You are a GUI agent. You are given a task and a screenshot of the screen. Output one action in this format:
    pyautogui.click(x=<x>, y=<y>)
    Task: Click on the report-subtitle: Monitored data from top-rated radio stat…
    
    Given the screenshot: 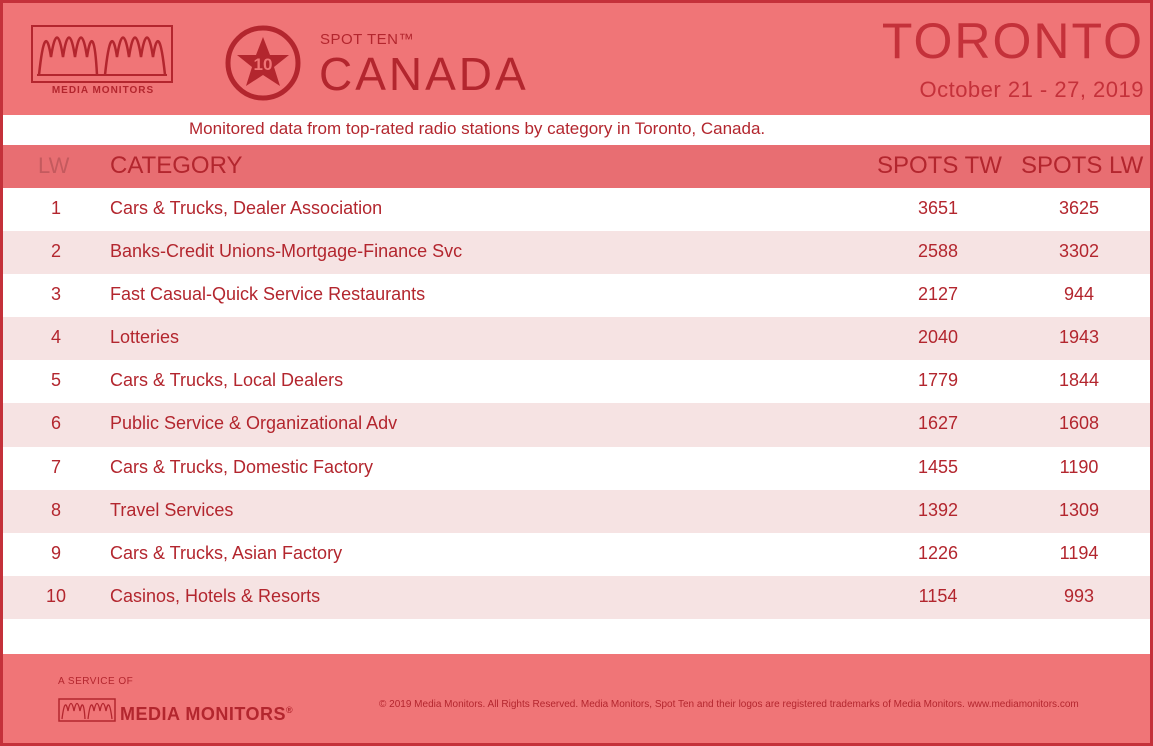 What is the action you would take?
    pyautogui.click(x=477, y=128)
    